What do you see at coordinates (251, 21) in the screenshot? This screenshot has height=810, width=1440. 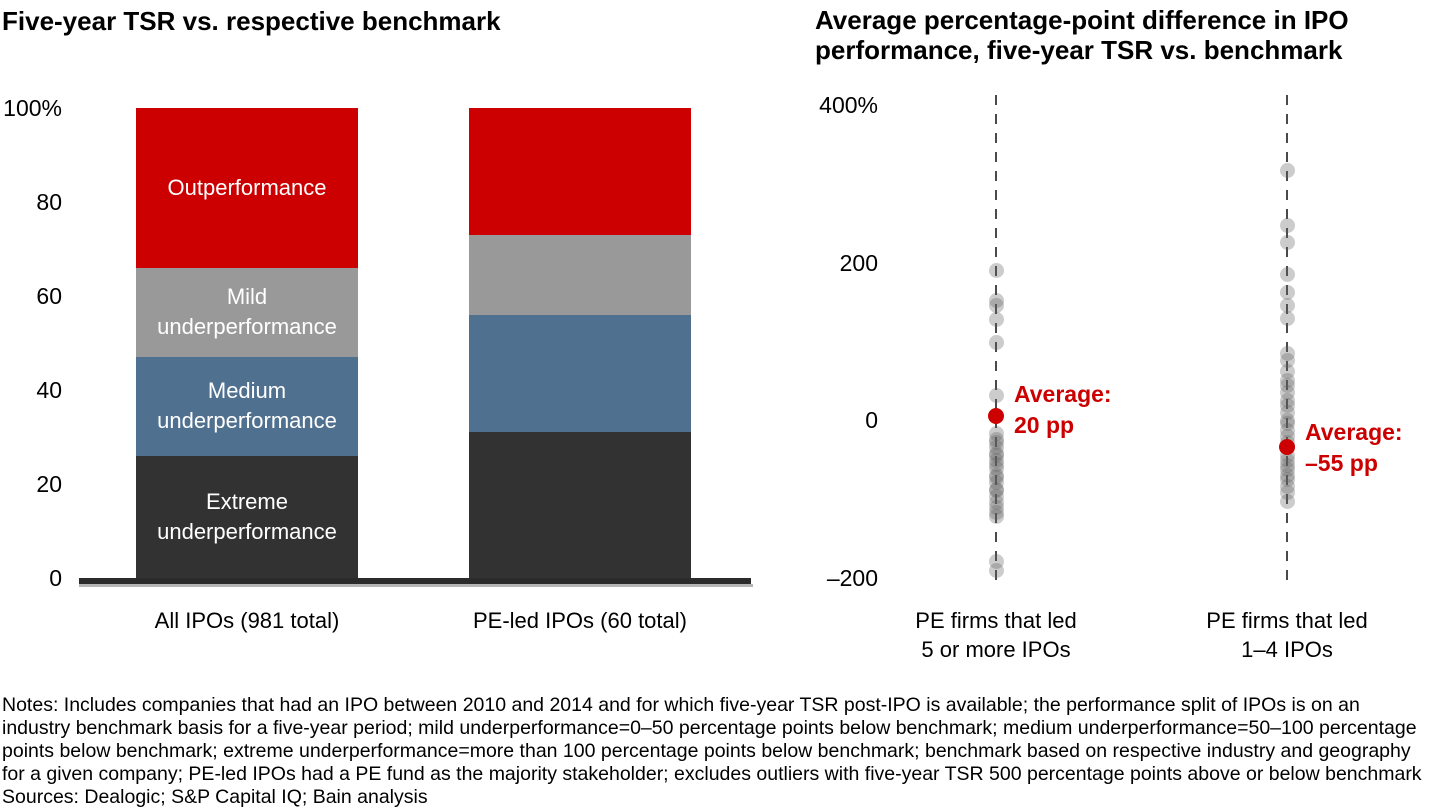 I see `left-chart-title: Five-year TSR vs. respective benchmark` at bounding box center [251, 21].